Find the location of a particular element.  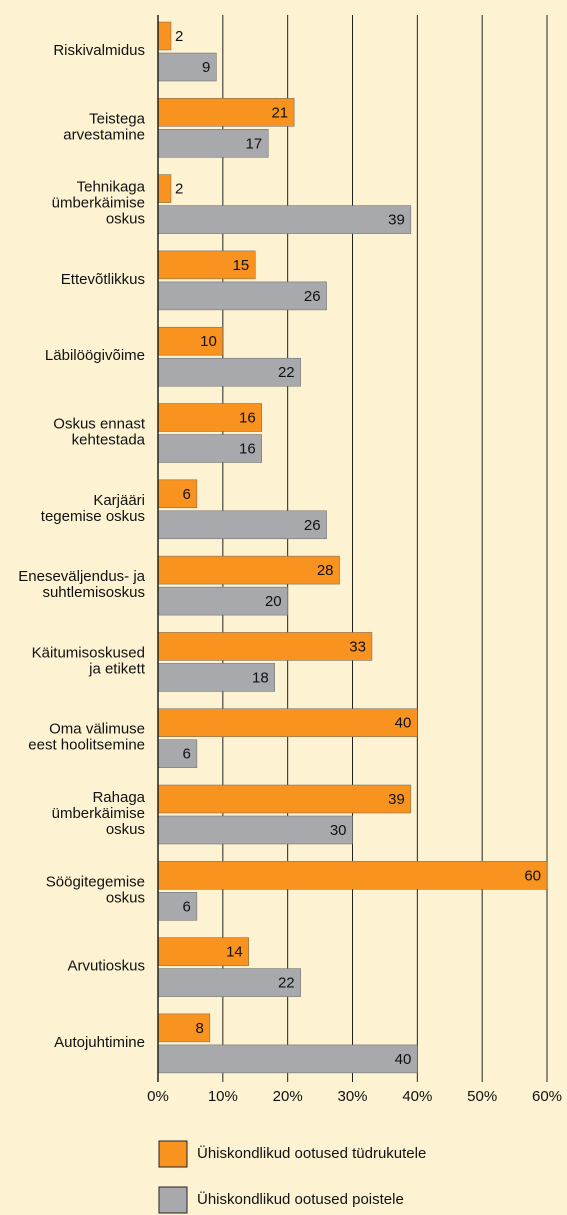

value-label: 20 is located at coordinates (273, 601).